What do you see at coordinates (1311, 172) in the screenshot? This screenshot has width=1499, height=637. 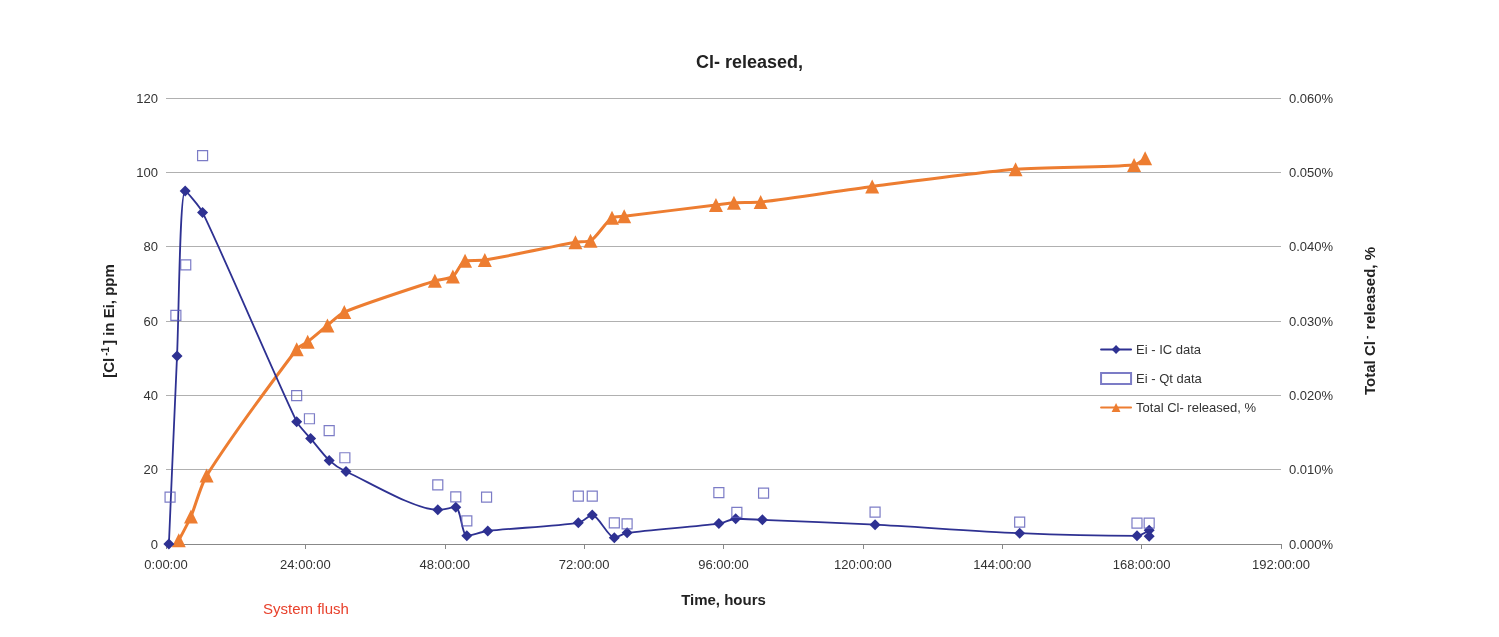 I see `y2-tick-label: 0.050%` at bounding box center [1311, 172].